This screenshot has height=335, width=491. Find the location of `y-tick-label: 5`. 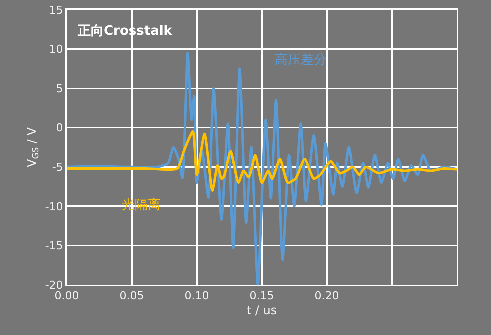

y-tick-label: 5 is located at coordinates (60, 89).